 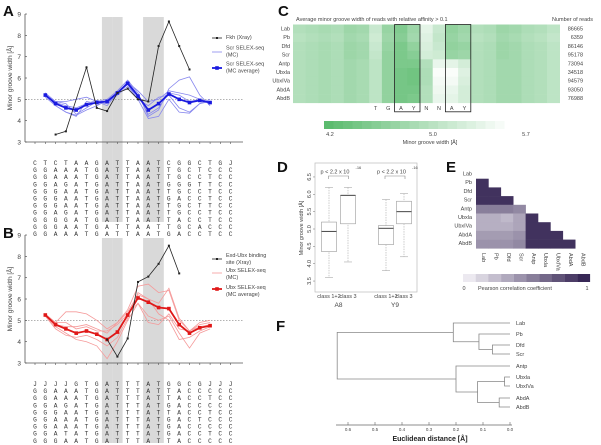 I want to click on column-label: UbxIVa, so click(x=558, y=262).